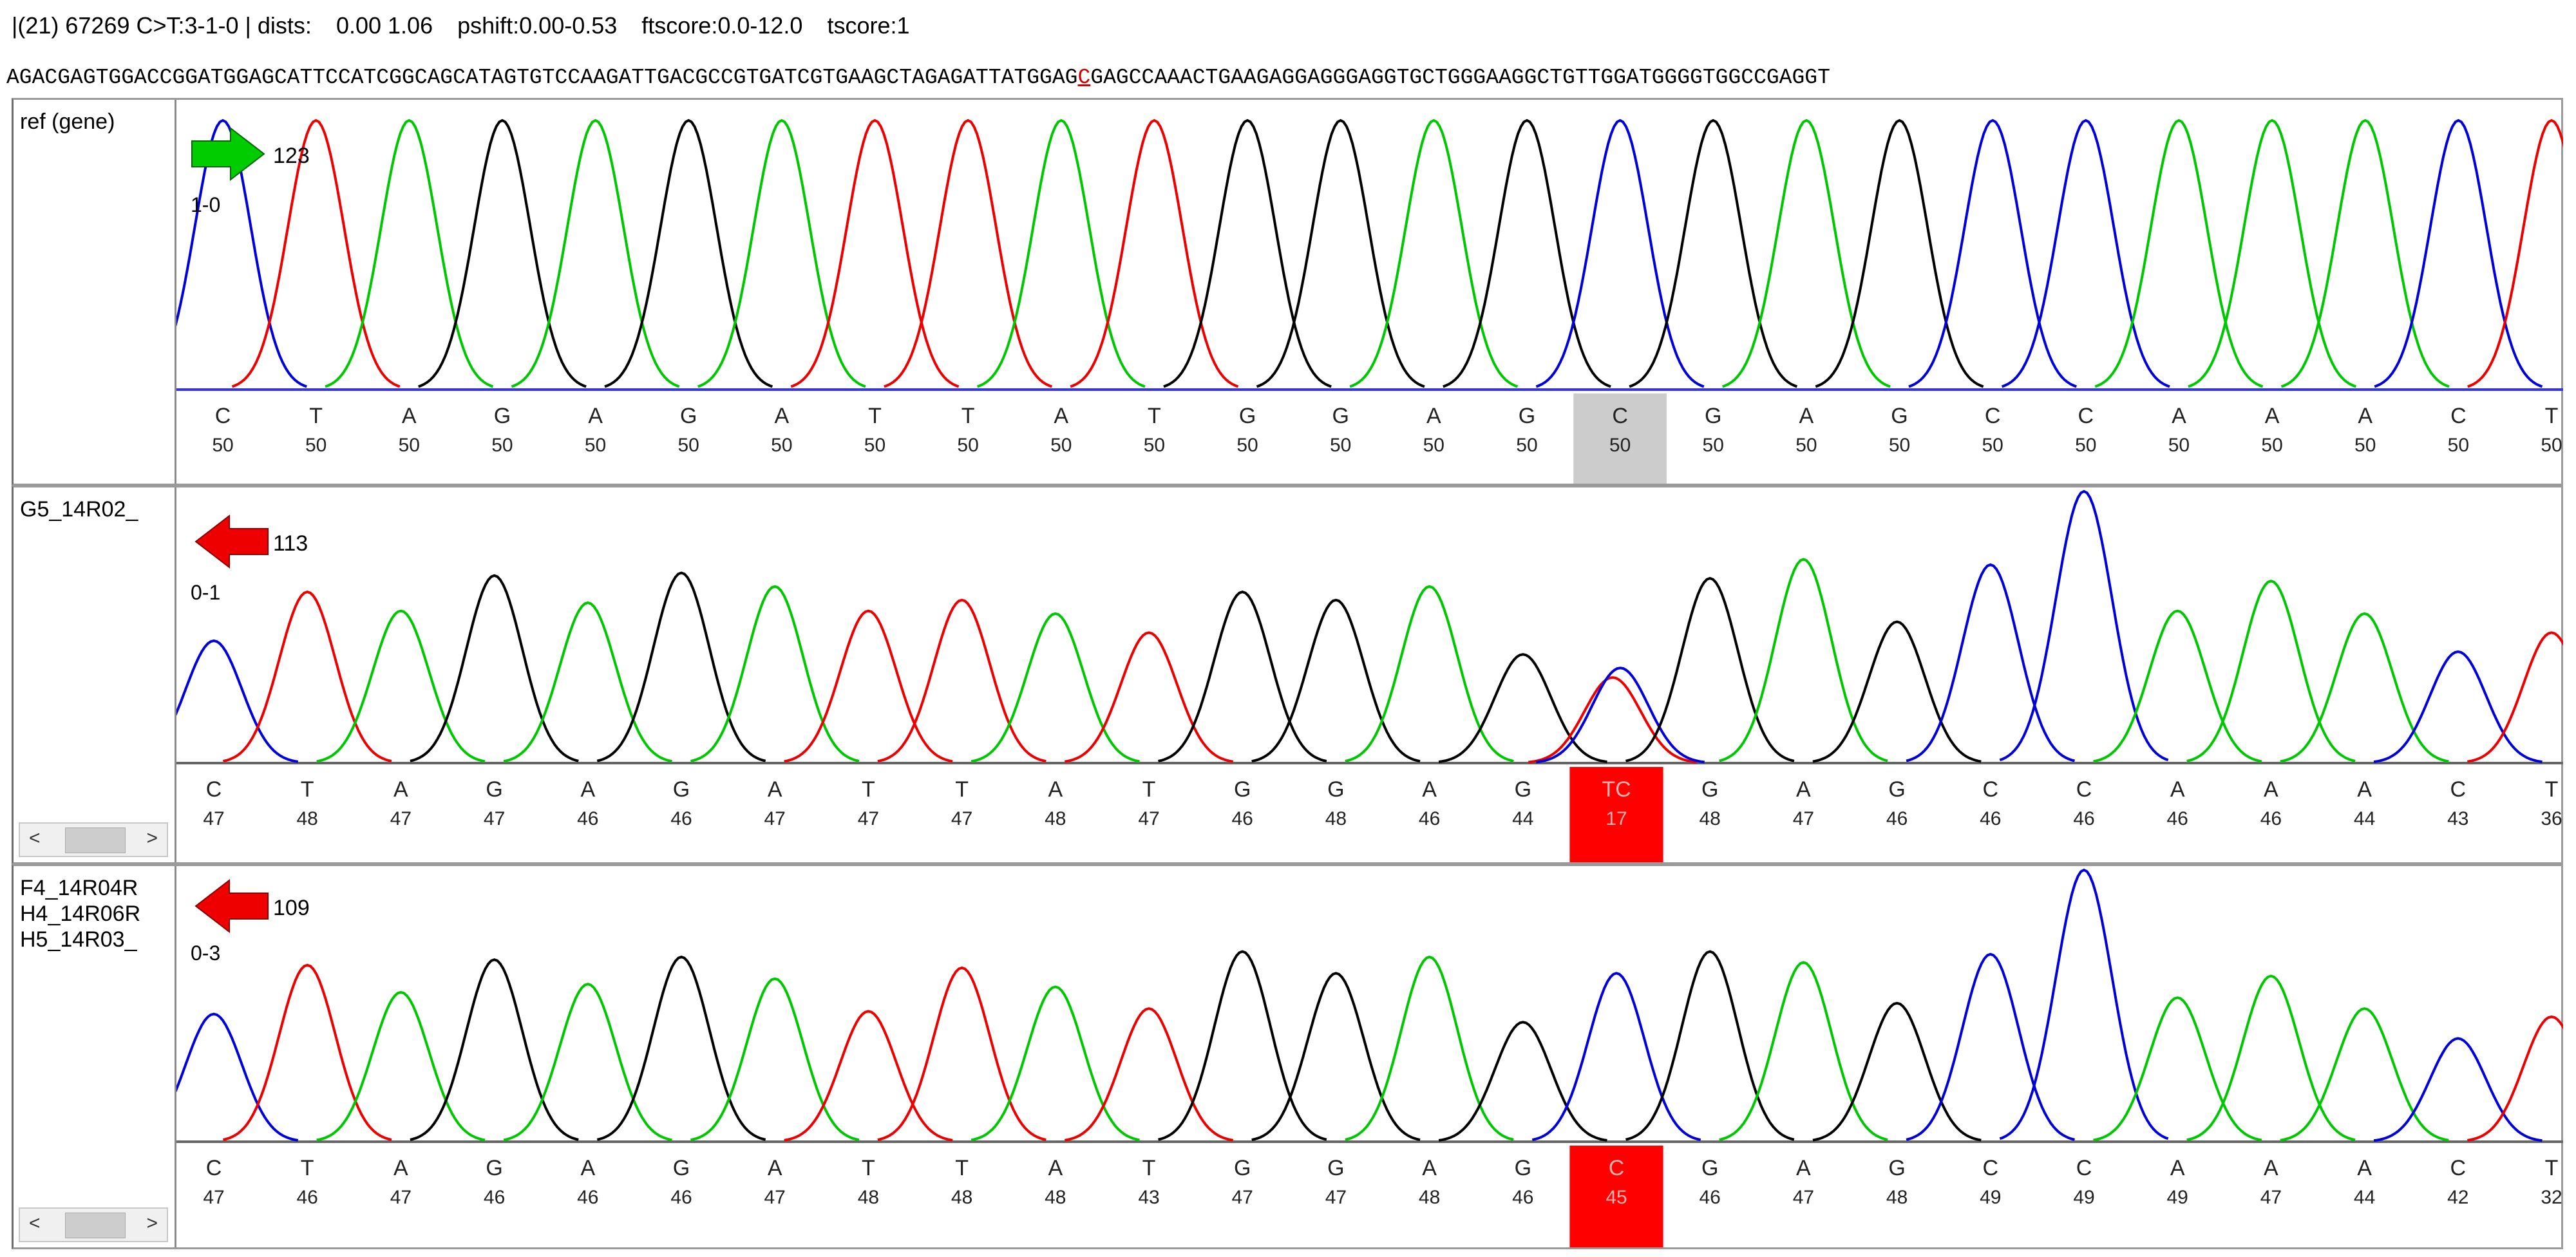 The image size is (2576, 1257). I want to click on base-quality-score: 42, so click(2458, 1198).